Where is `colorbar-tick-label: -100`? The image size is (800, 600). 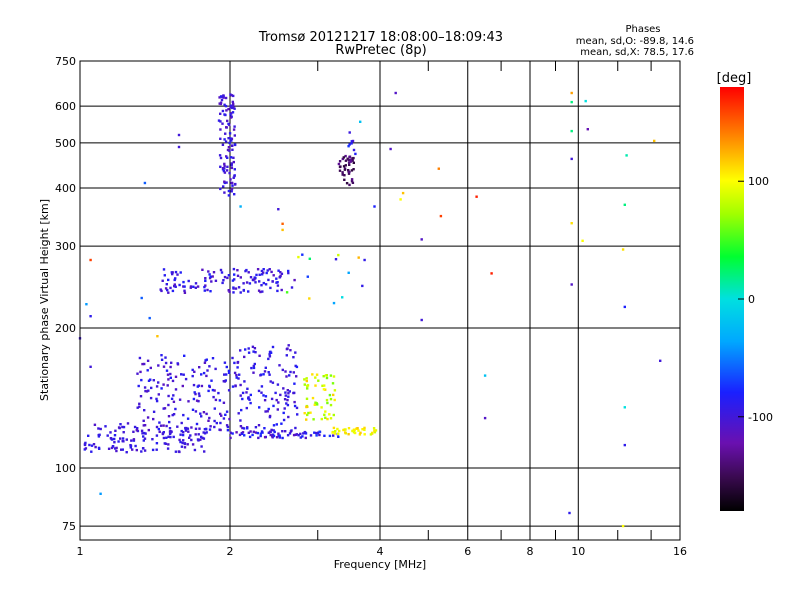 colorbar-tick-label: -100 is located at coordinates (760, 417).